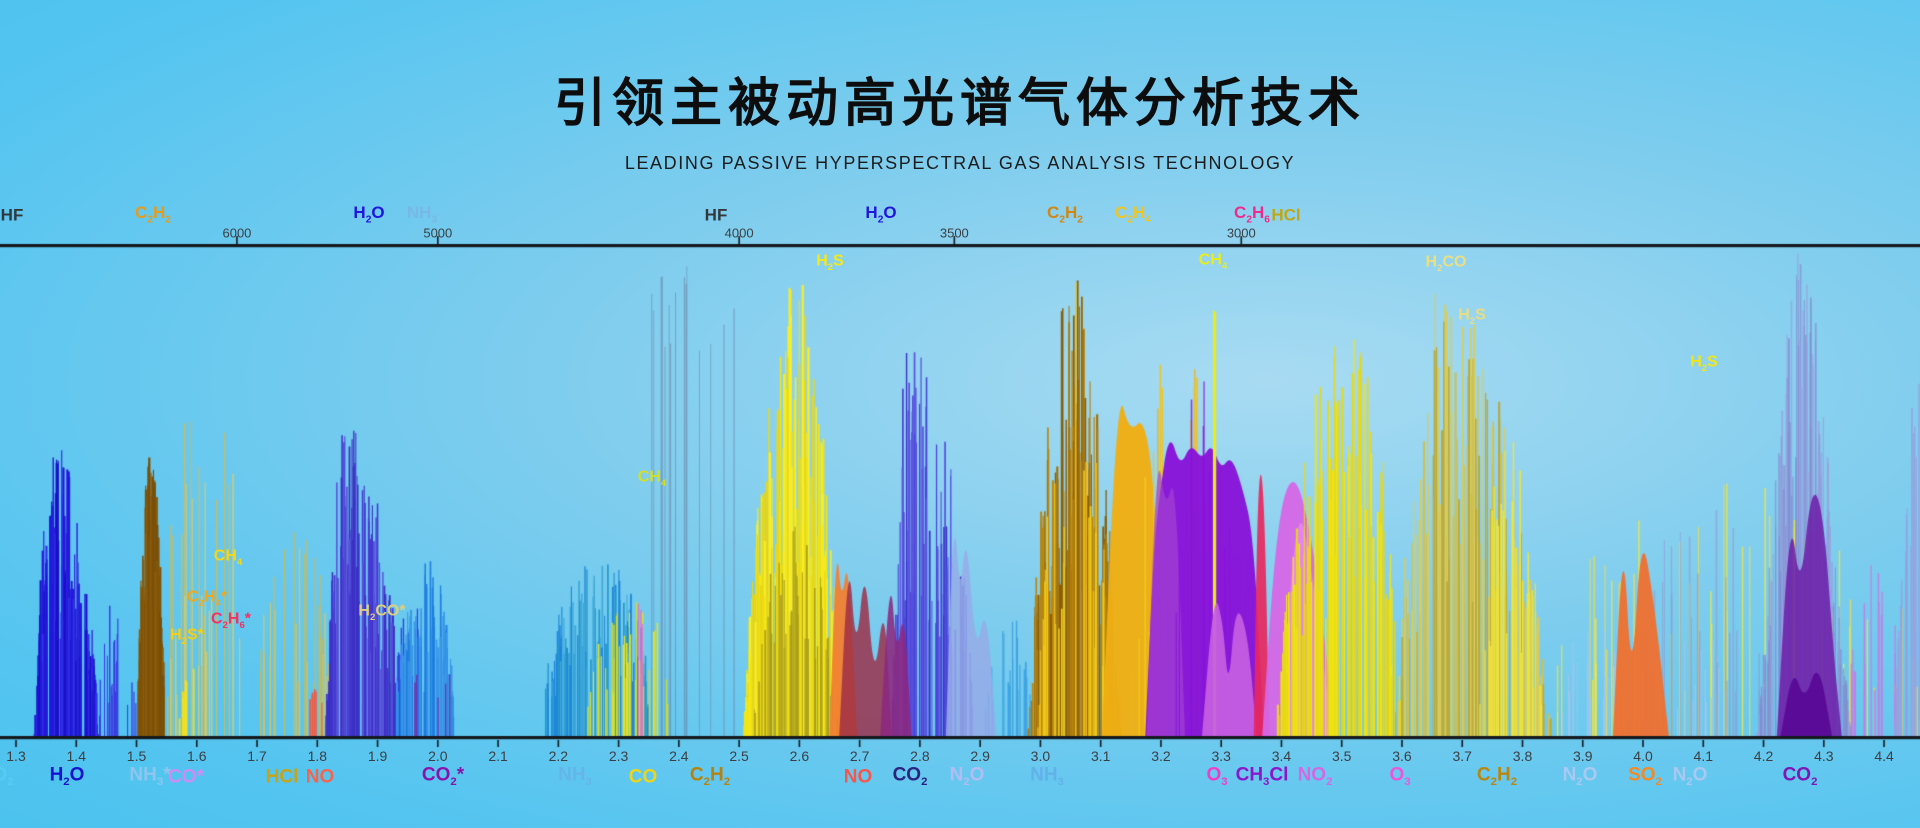 The height and width of the screenshot is (828, 1920). I want to click on axis-tick-4-0: 4.0, so click(1643, 756).